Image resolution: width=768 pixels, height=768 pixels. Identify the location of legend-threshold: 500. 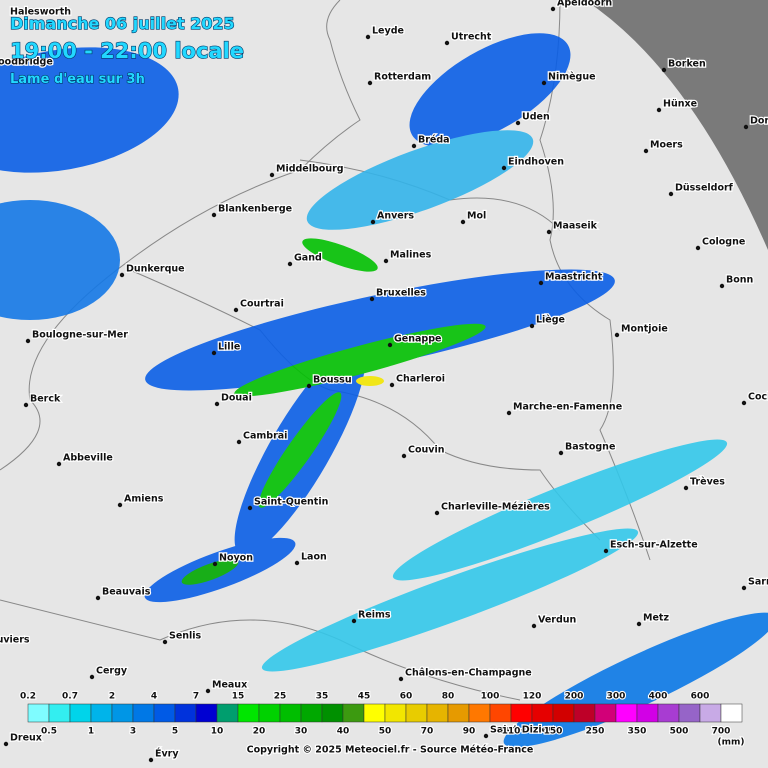
(679, 732).